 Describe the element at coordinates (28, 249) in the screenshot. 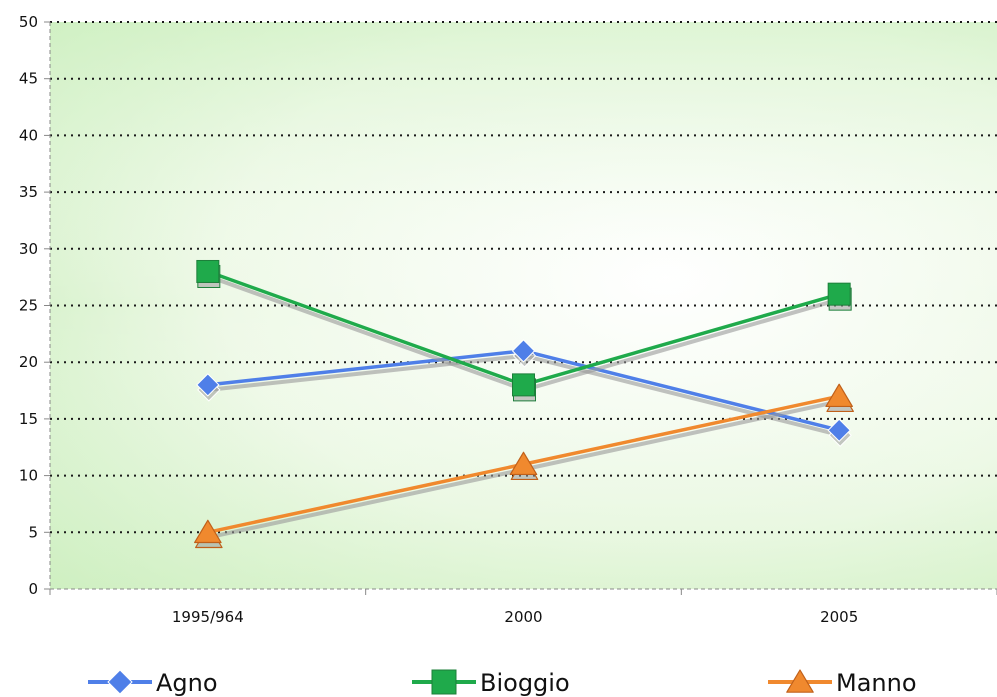

I see `y-tick-label: 30` at that location.